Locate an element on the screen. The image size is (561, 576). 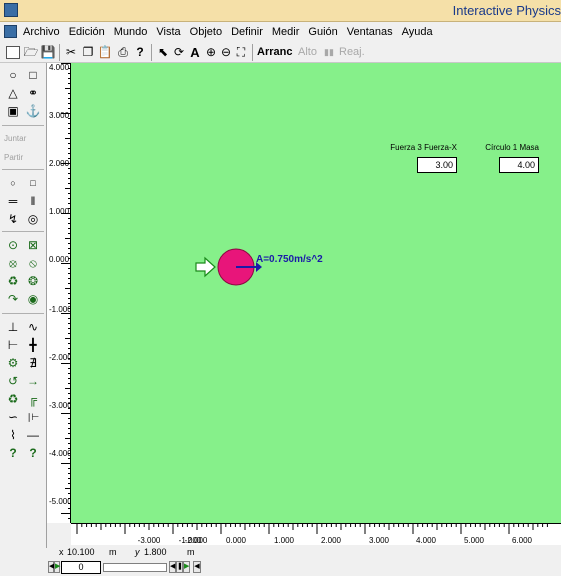
gear-tool-icon: ⚙ is located at coordinates (13, 363).